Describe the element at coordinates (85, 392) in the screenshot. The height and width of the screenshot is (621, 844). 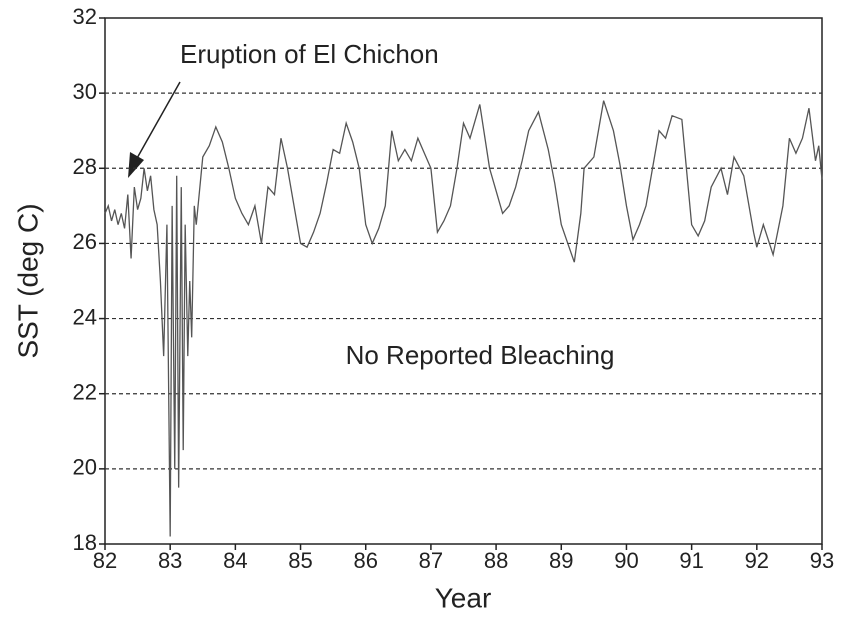
I see `y-tick-label: 22` at that location.